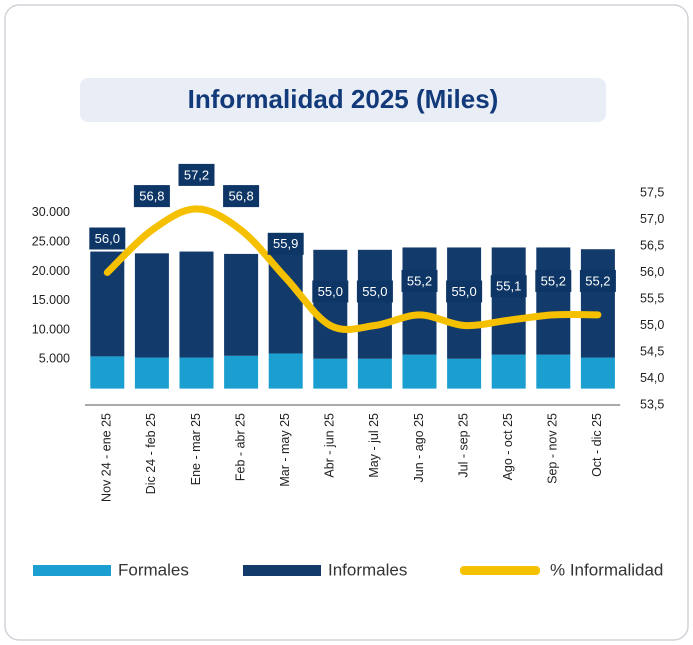 The height and width of the screenshot is (645, 693). Describe the element at coordinates (51, 329) in the screenshot. I see `y-tick-label: 10.000` at that location.